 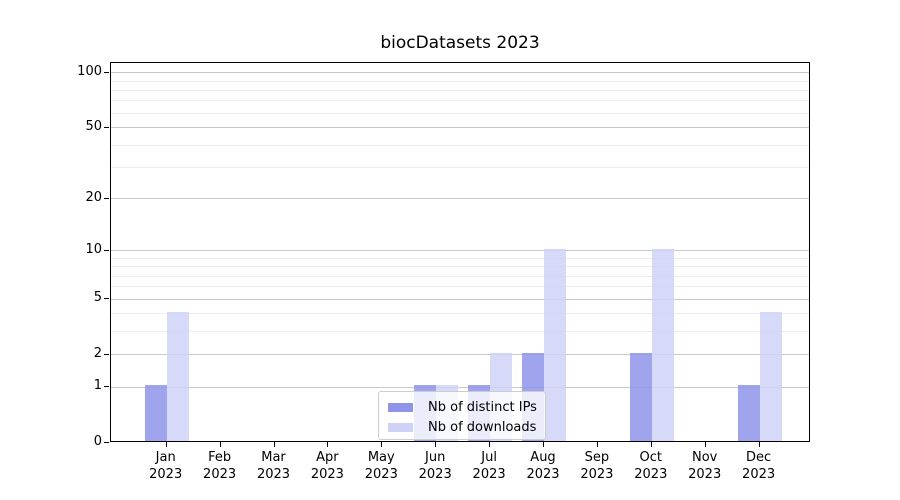 I want to click on legend-item-distinct-ips: Nb of distinct IPs, so click(x=466, y=407).